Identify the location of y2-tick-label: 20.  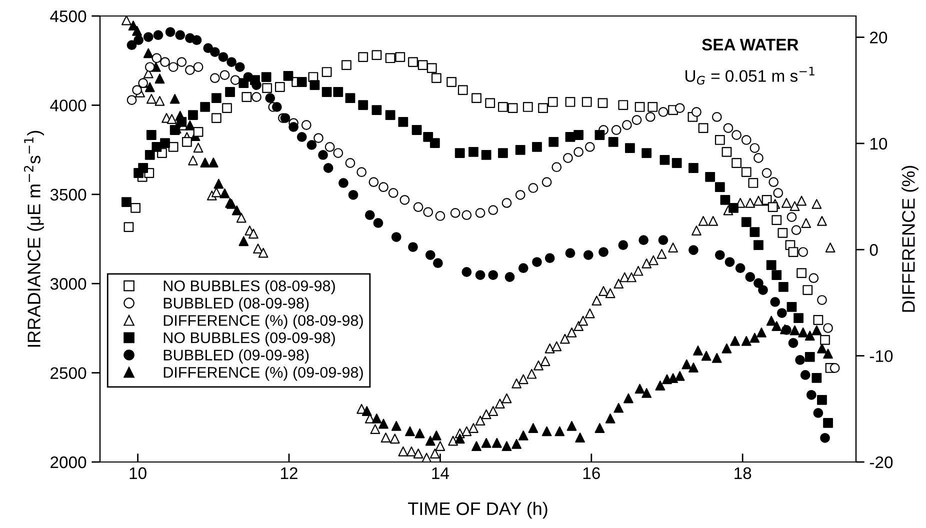
(879, 38).